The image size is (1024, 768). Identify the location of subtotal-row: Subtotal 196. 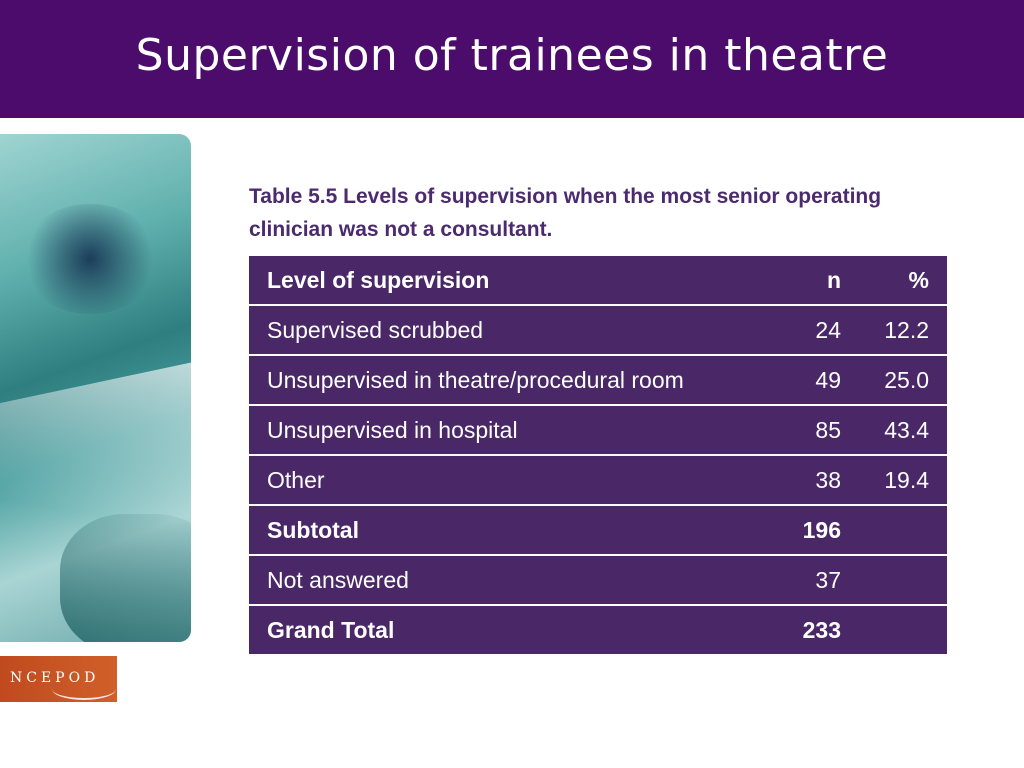
(598, 530).